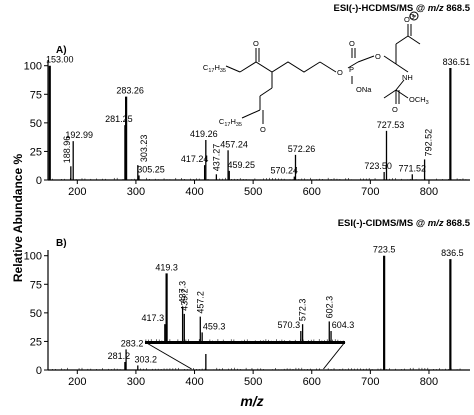 The height and width of the screenshot is (415, 474). What do you see at coordinates (79, 135) in the screenshot?
I see `peak-label: 192.99` at bounding box center [79, 135].